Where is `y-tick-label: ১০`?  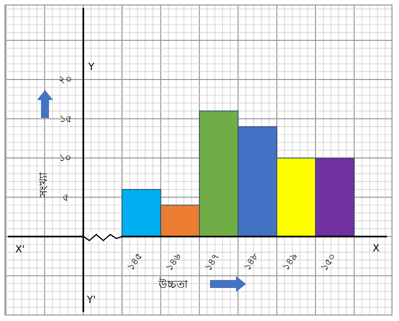 y-tick-label: ১০ is located at coordinates (65, 158).